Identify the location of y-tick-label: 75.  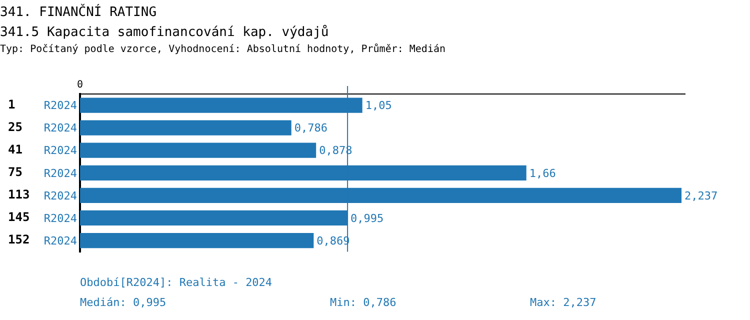
(15, 172).